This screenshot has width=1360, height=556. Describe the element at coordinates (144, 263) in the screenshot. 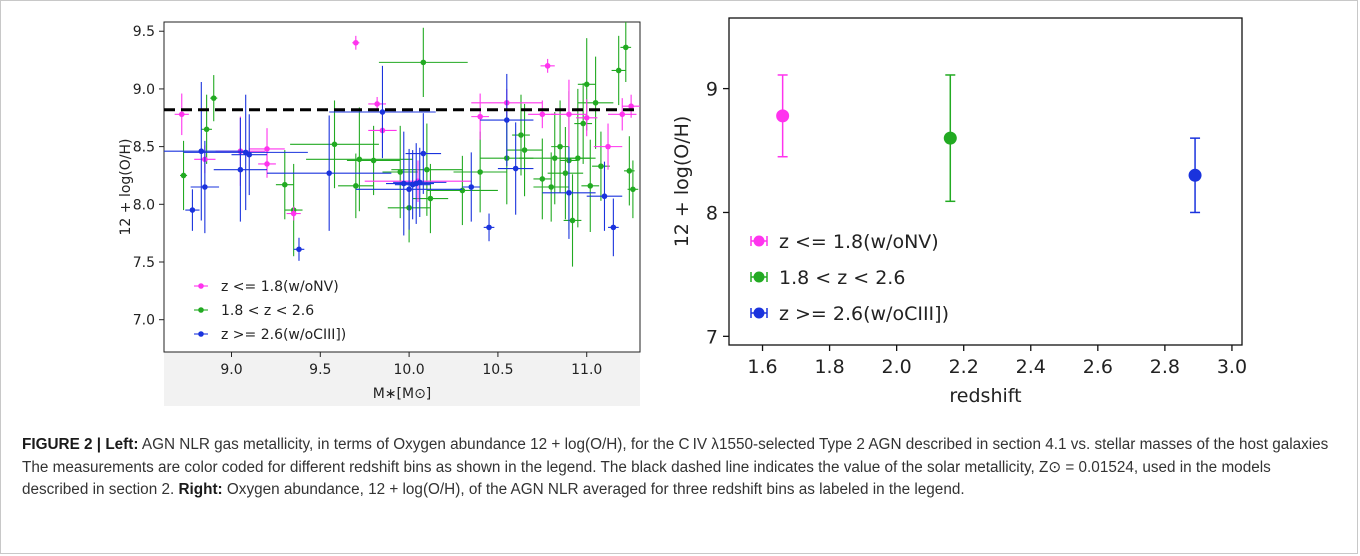

I see `y-tick-label-left: 7.5` at that location.